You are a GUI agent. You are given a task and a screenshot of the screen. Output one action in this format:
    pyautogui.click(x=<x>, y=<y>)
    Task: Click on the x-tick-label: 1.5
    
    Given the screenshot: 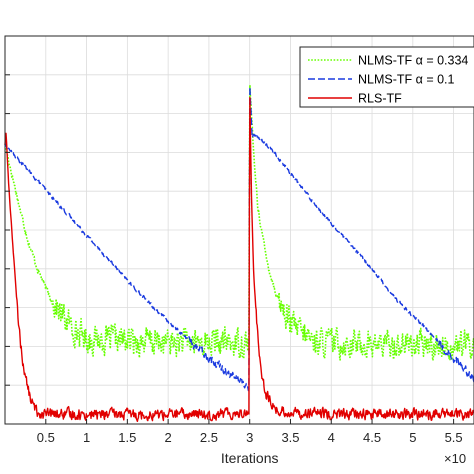 What is the action you would take?
    pyautogui.click(x=127, y=437)
    